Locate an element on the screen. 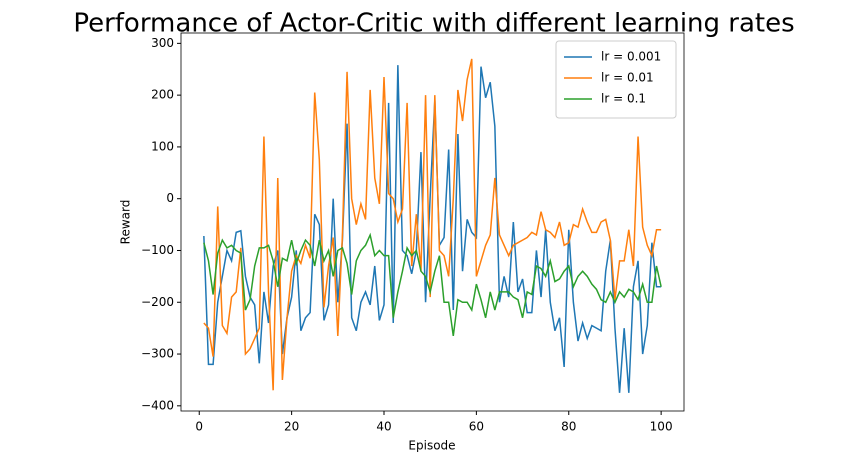  y-axis-label: Reward is located at coordinates (126, 222).